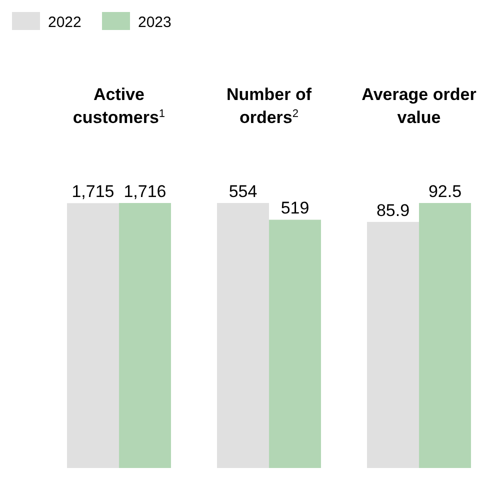 The height and width of the screenshot is (486, 496). What do you see at coordinates (419, 106) in the screenshot?
I see `chart-title: Average order value` at bounding box center [419, 106].